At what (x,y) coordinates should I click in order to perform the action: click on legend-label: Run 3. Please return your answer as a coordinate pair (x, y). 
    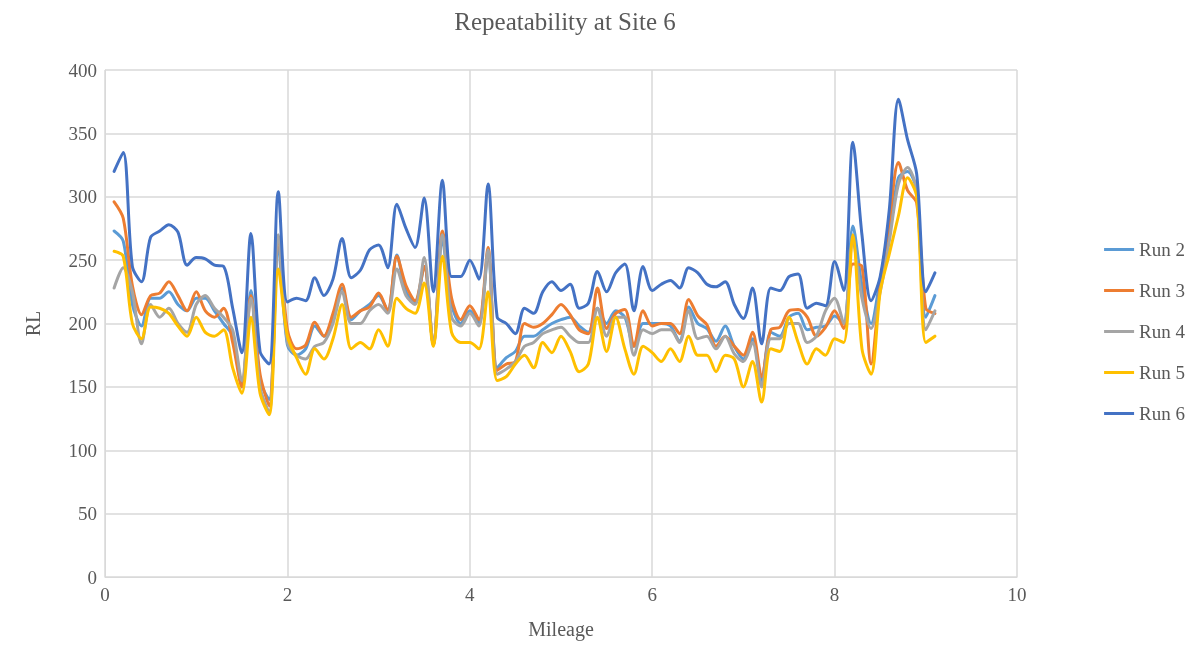
    Looking at the image, I should click on (1162, 290).